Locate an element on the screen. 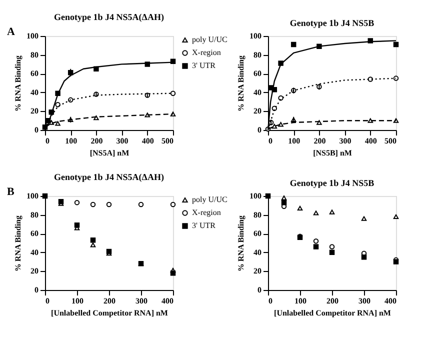  x-axis-title: [NS5A] nM is located at coordinates (110, 153).